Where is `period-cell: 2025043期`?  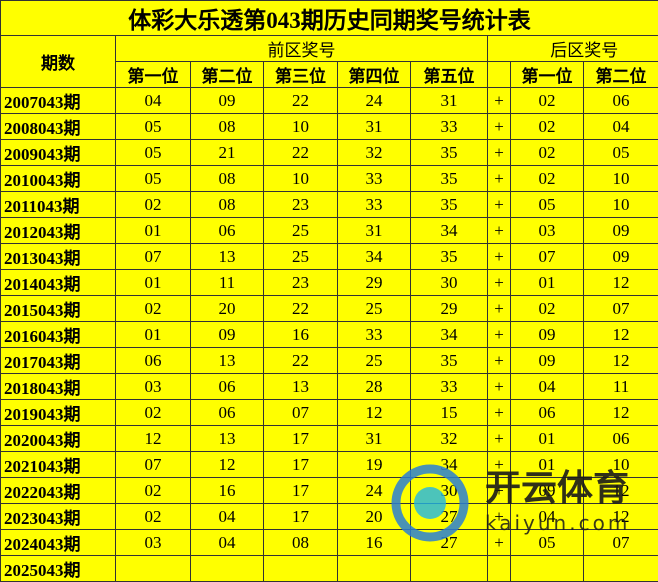
period-cell: 2025043期 is located at coordinates (58, 569).